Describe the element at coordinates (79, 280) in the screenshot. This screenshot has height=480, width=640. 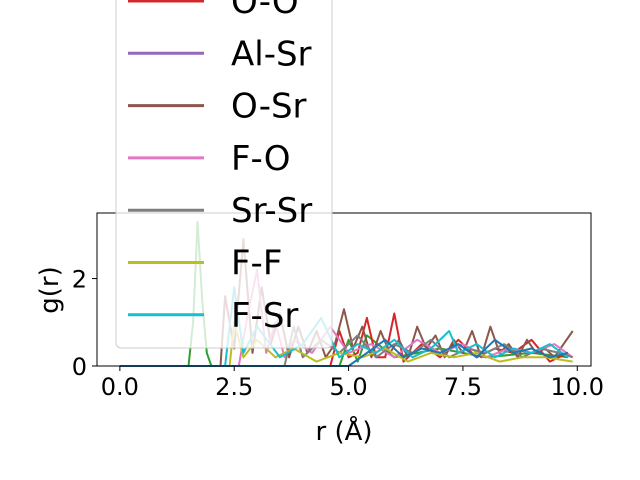
I see `y-tick-label: 2` at that location.